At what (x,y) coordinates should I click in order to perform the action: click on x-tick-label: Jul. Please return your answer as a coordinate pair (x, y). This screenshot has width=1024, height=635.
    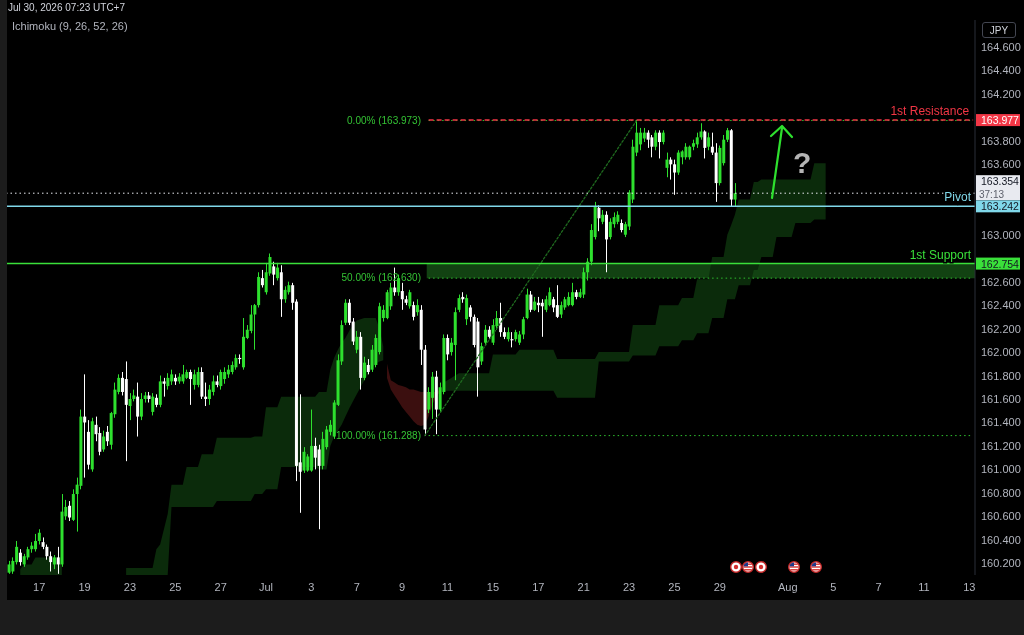
    Looking at the image, I should click on (266, 586).